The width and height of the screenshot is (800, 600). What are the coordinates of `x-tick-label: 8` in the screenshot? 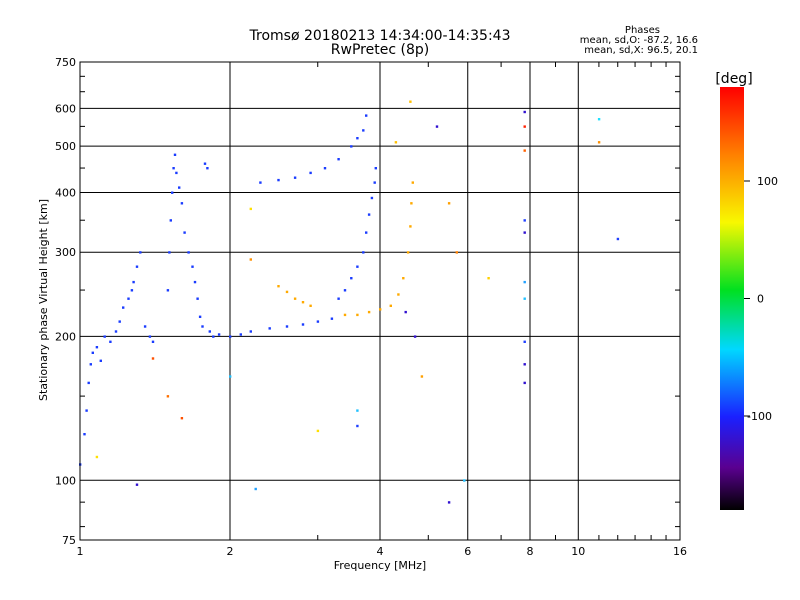 It's located at (530, 551).